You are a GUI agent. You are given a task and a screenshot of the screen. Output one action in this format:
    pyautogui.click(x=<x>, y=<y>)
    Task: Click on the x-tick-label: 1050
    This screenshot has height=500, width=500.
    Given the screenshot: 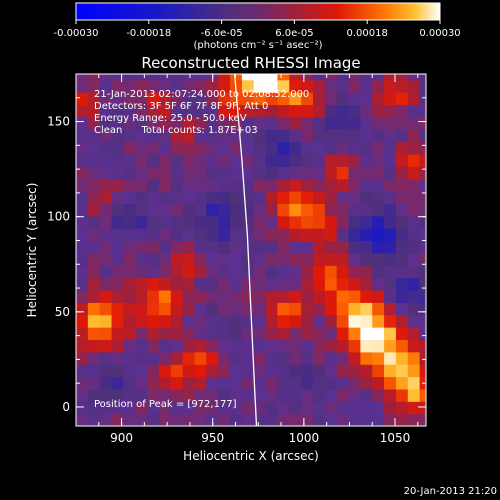 What is the action you would take?
    pyautogui.click(x=395, y=438)
    